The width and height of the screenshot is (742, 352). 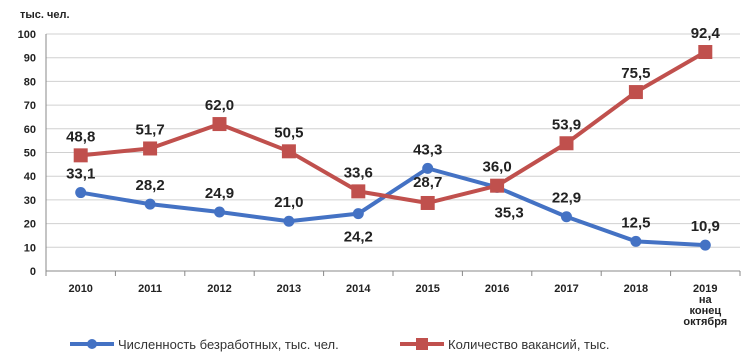 What do you see at coordinates (497, 289) in the screenshot?
I see `x-tick-label: 2016` at bounding box center [497, 289].